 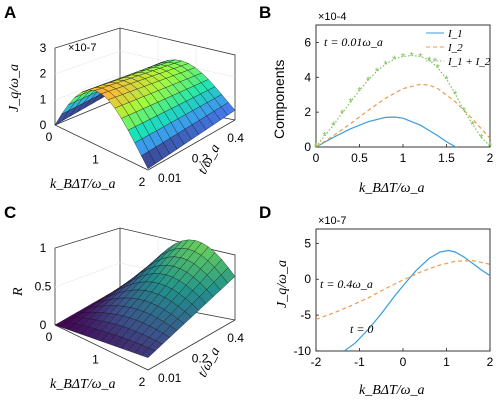 What do you see at coordinates (361, 329) in the screenshot?
I see `panel-d-annotation-t0: t = 0` at bounding box center [361, 329].